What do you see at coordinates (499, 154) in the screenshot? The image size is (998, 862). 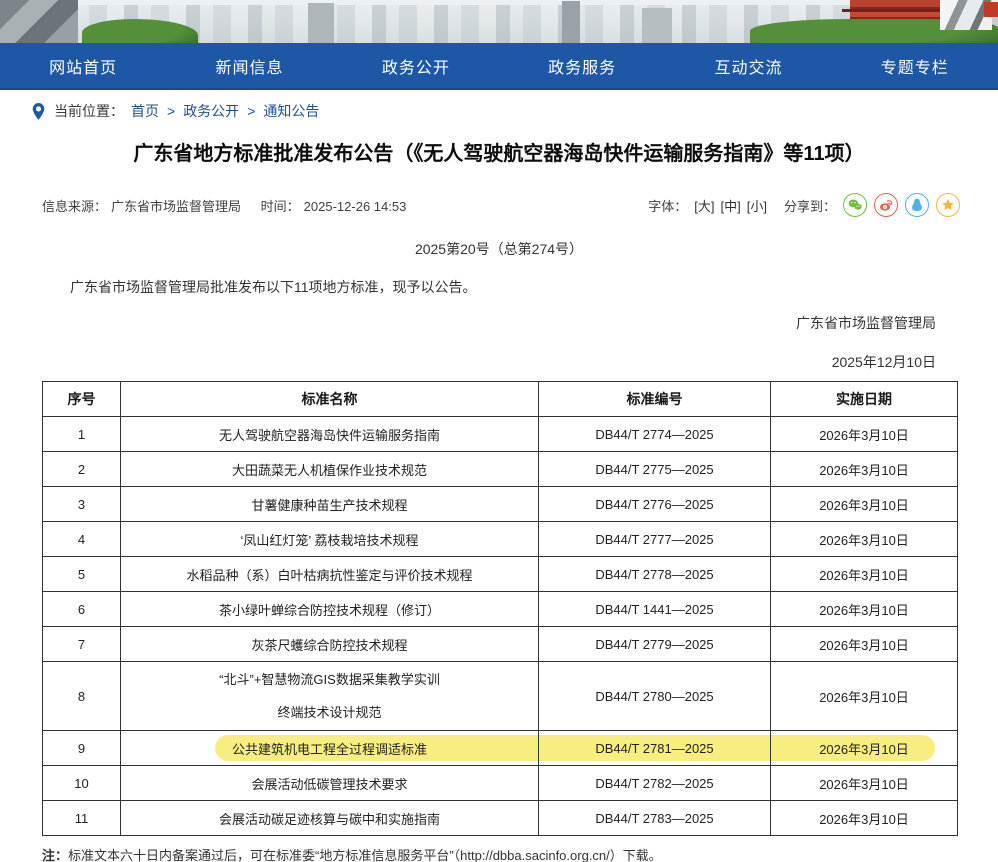 I see `page-title: 广东省地方标准批准发布公告（《无人驾驶航空器海岛快件运输服务指南》等11项）` at bounding box center [499, 154].